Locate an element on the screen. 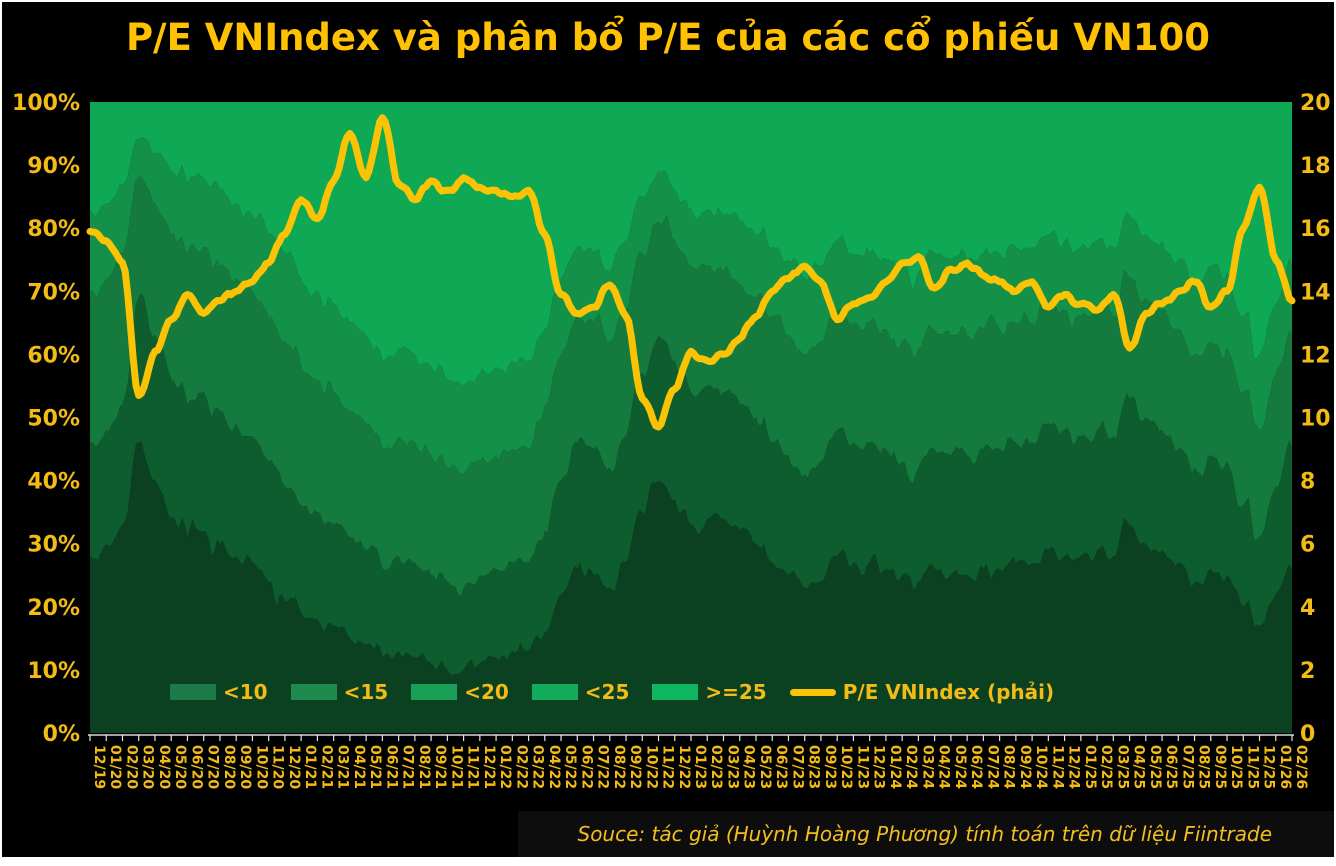 The width and height of the screenshot is (1336, 866). legend-swatch-lt25-icon is located at coordinates (554, 692).